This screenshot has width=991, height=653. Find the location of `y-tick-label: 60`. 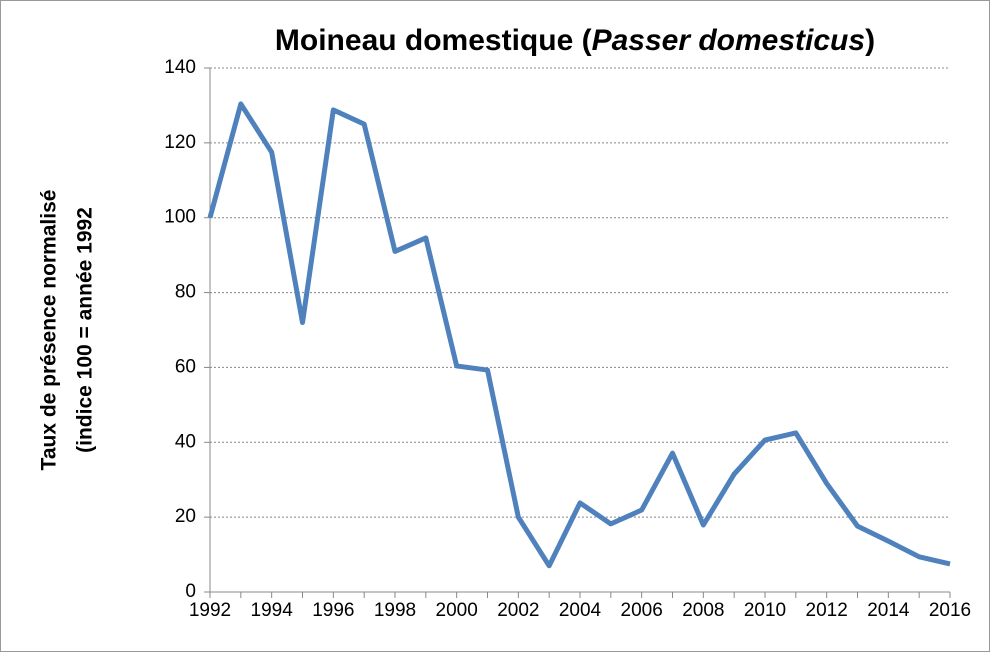

y-tick-label: 60 is located at coordinates (185, 366).